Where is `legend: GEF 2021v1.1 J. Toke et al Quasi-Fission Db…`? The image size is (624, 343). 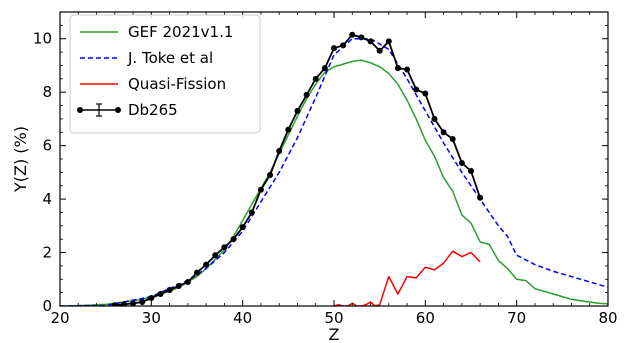
legend: GEF 2021v1.1 J. Toke et al Quasi-Fission Db… is located at coordinates (165, 74).